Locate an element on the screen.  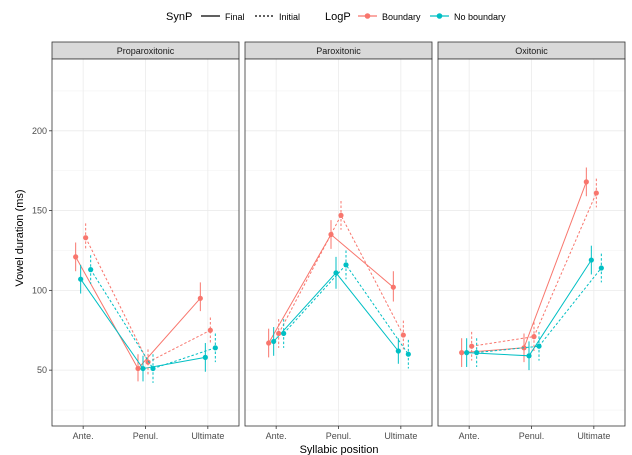
panel-strip-label: Oxitonic is located at coordinates (531, 51).